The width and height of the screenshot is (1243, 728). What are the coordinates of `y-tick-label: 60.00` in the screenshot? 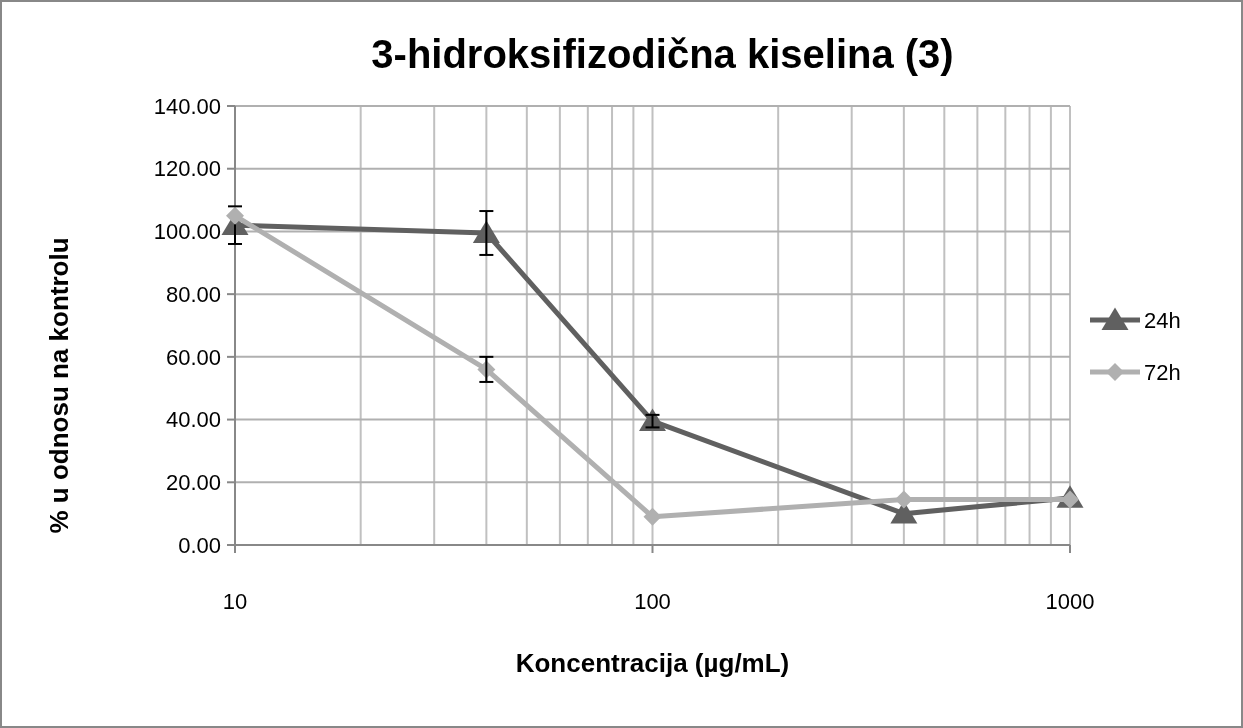 It's located at (193, 357).